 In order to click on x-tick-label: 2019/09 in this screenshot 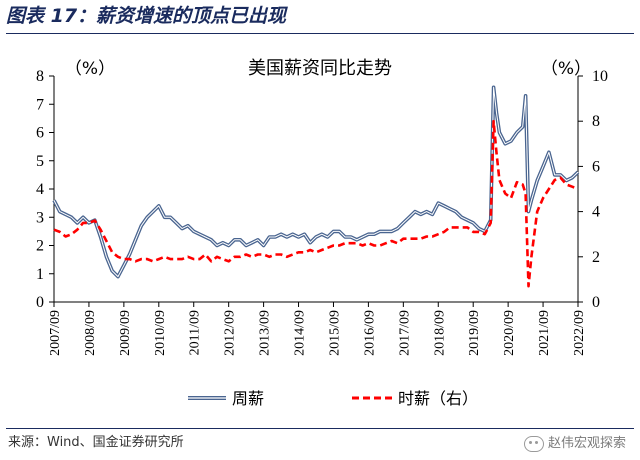, I will do `click(474, 333)`.